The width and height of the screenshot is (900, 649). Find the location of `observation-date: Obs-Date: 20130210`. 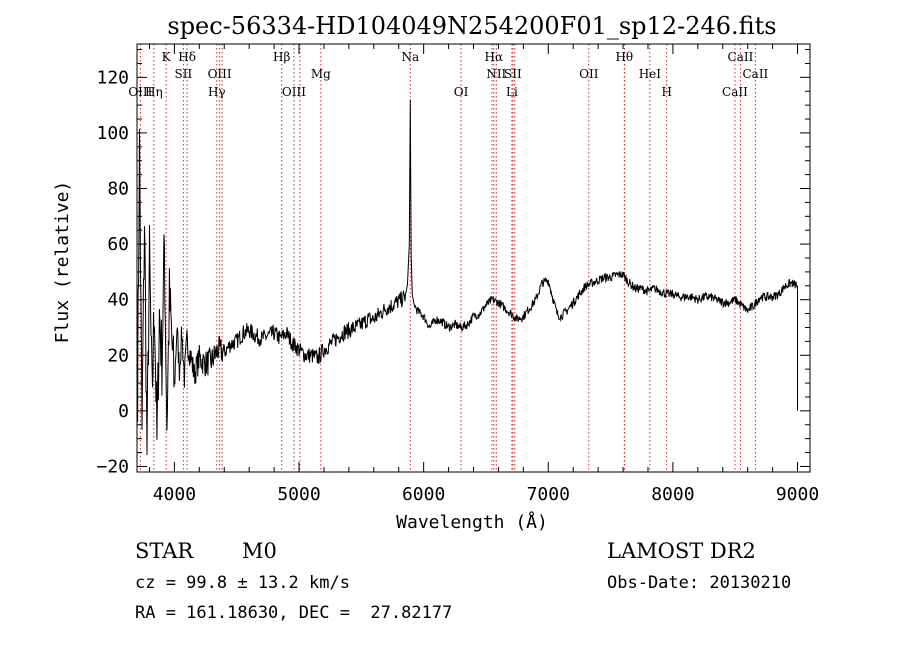

observation-date: Obs-Date: 20130210 is located at coordinates (699, 583).